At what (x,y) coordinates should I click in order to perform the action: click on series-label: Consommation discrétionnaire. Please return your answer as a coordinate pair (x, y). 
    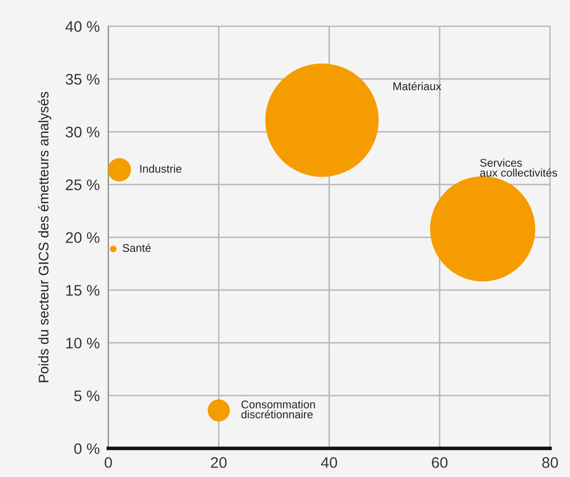
    Looking at the image, I should click on (278, 409).